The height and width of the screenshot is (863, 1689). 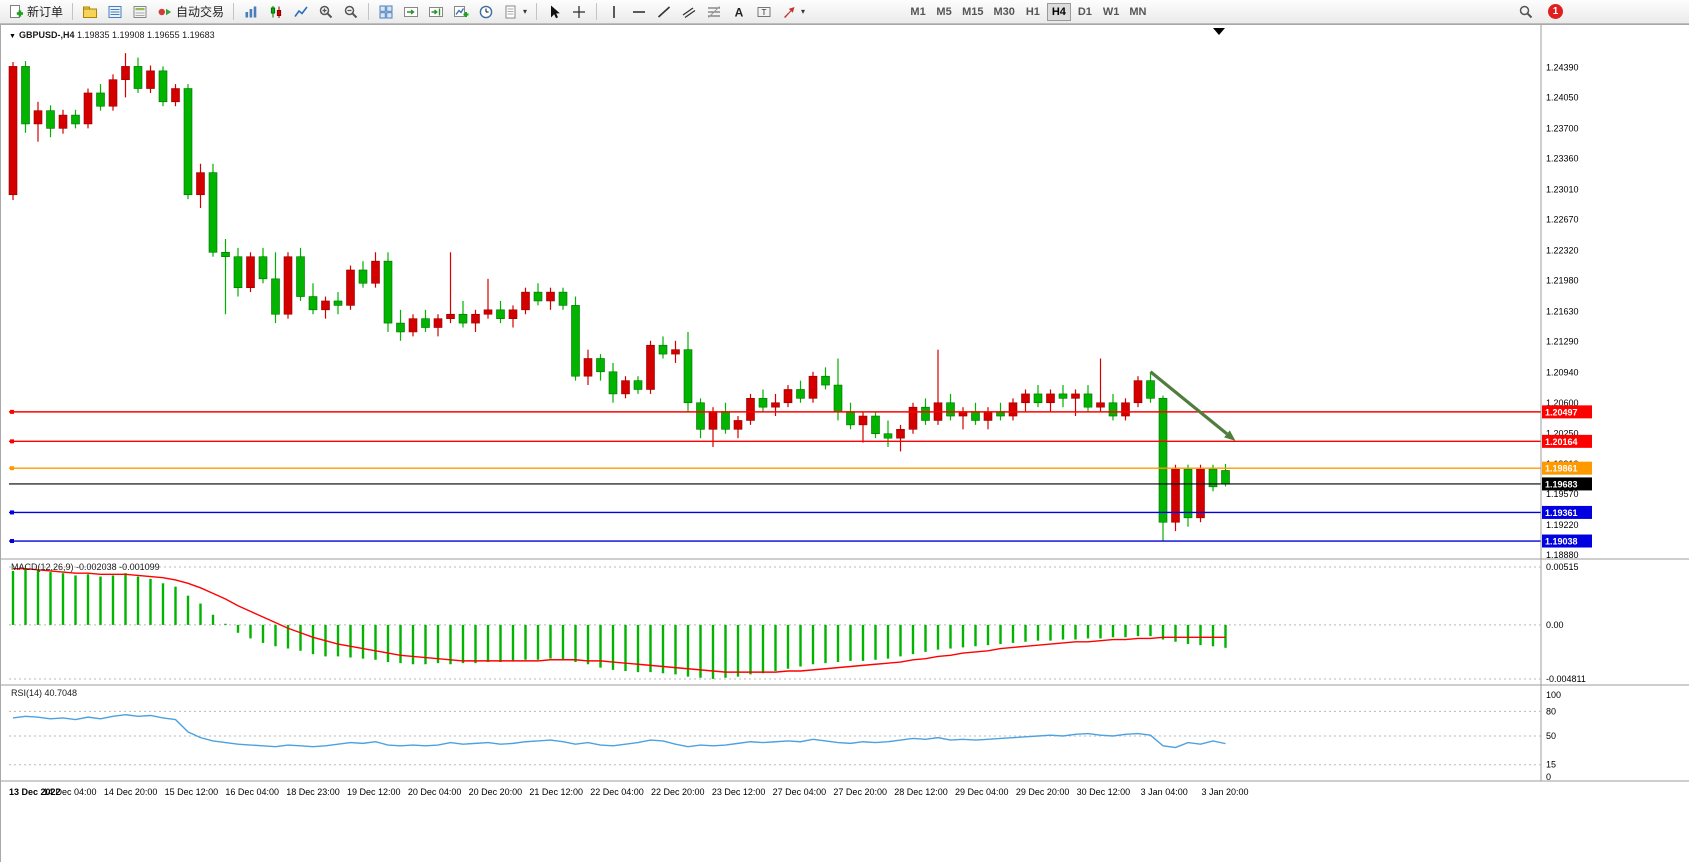 I want to click on trendline-icon, so click(x=664, y=11).